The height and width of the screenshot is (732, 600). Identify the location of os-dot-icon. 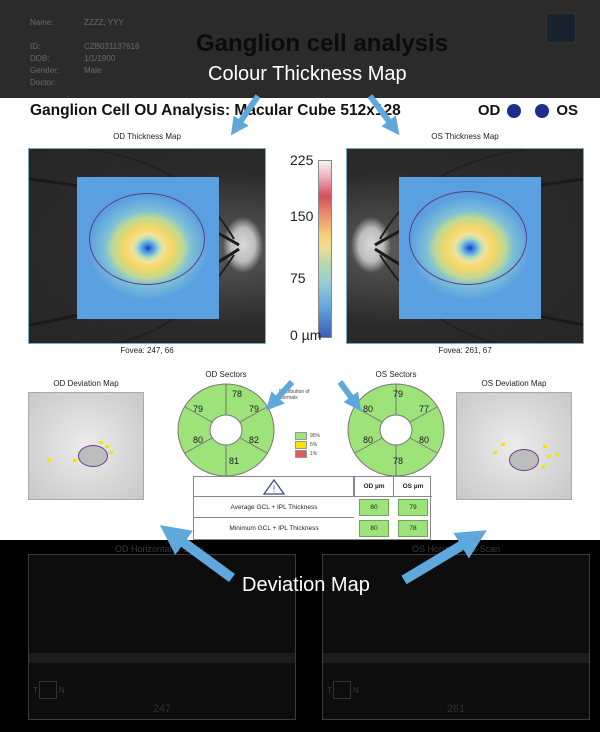
(542, 110).